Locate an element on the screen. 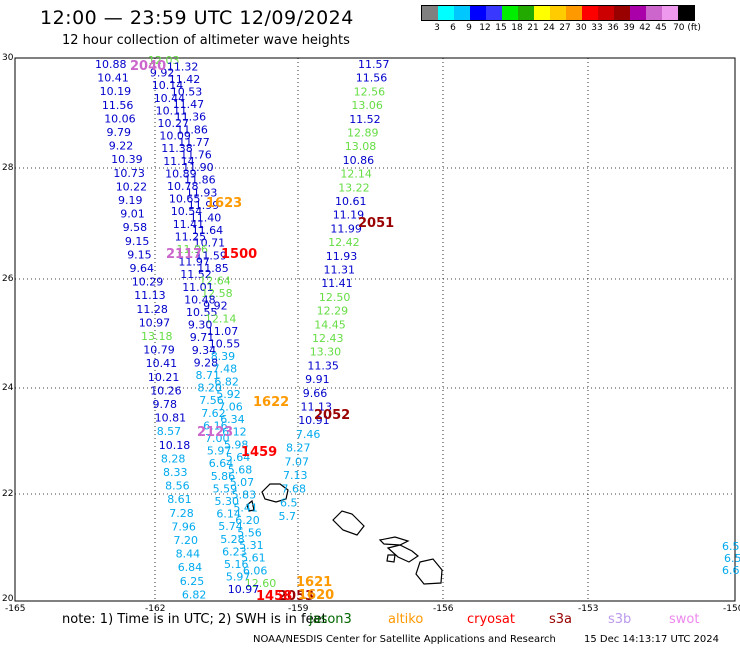  wave-height-value: 8.56 is located at coordinates (177, 486).